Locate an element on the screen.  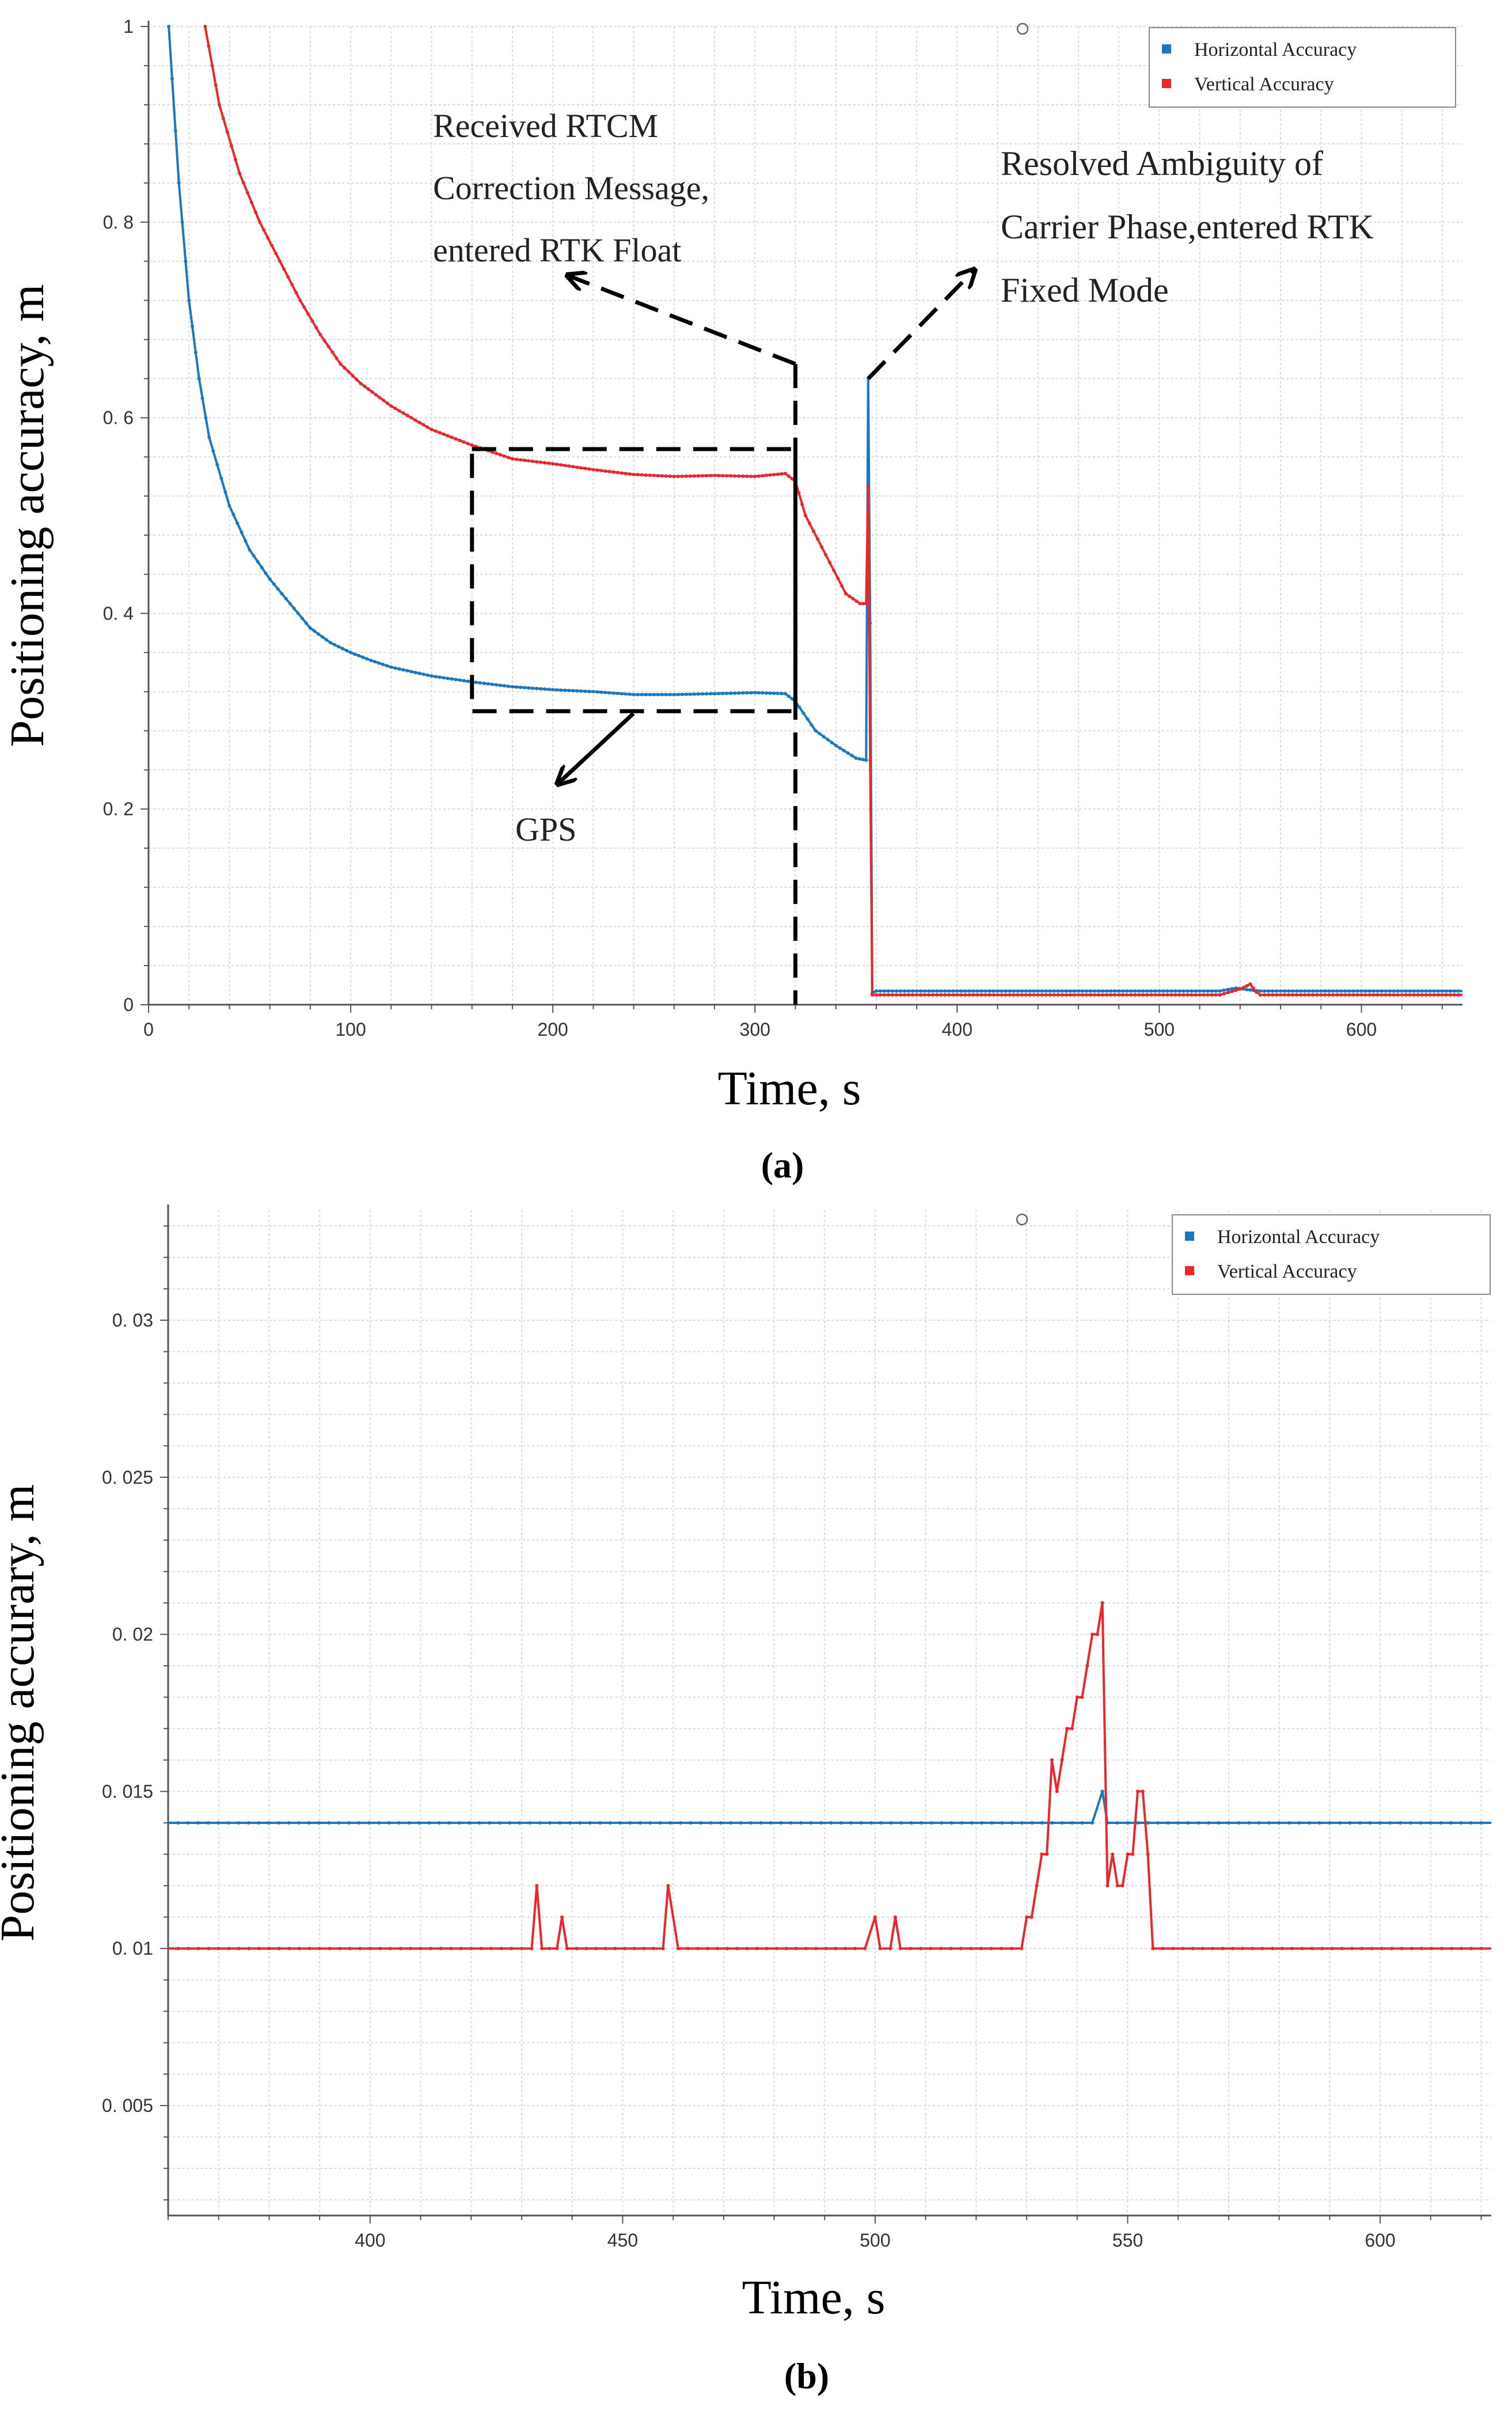
legend-b: Horizontal Accuracy Vertical Accuracy is located at coordinates (1331, 1255).